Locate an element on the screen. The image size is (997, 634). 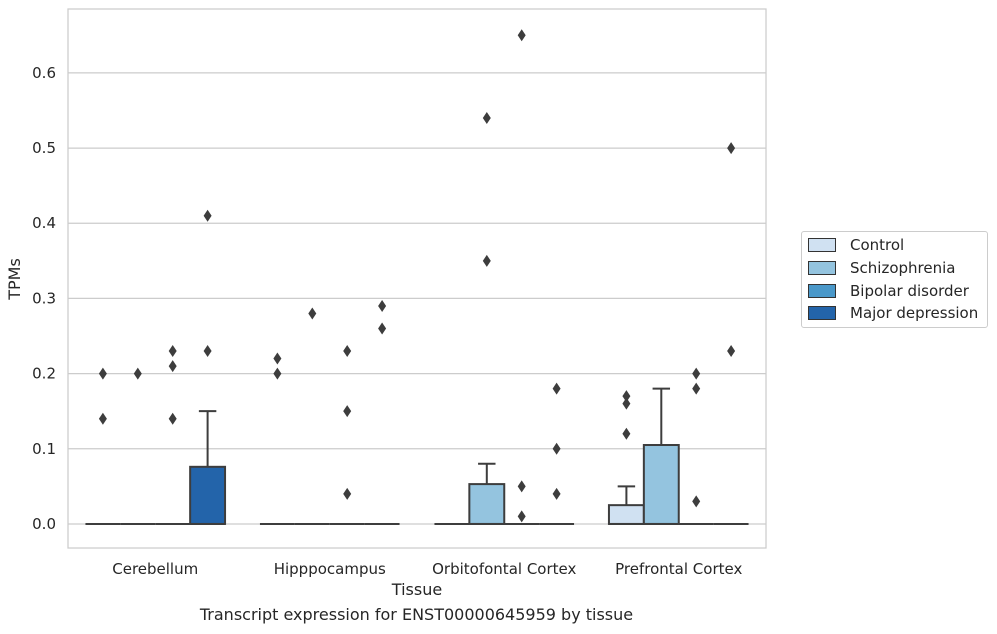
legend-label-major-depression: Major depression is located at coordinates (914, 313).